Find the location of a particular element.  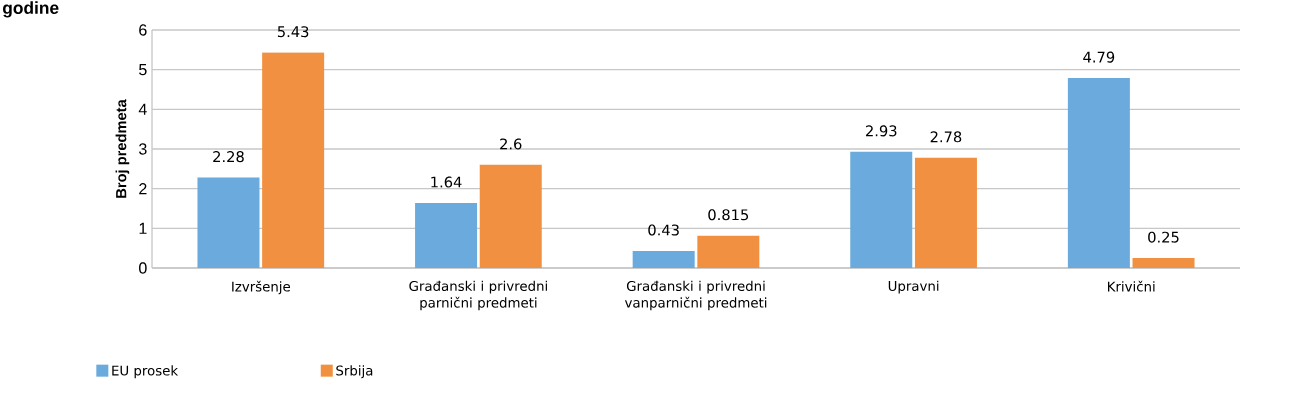

x-tick-label: Građanski i privredni vanparnični predmeti is located at coordinates (695, 295).